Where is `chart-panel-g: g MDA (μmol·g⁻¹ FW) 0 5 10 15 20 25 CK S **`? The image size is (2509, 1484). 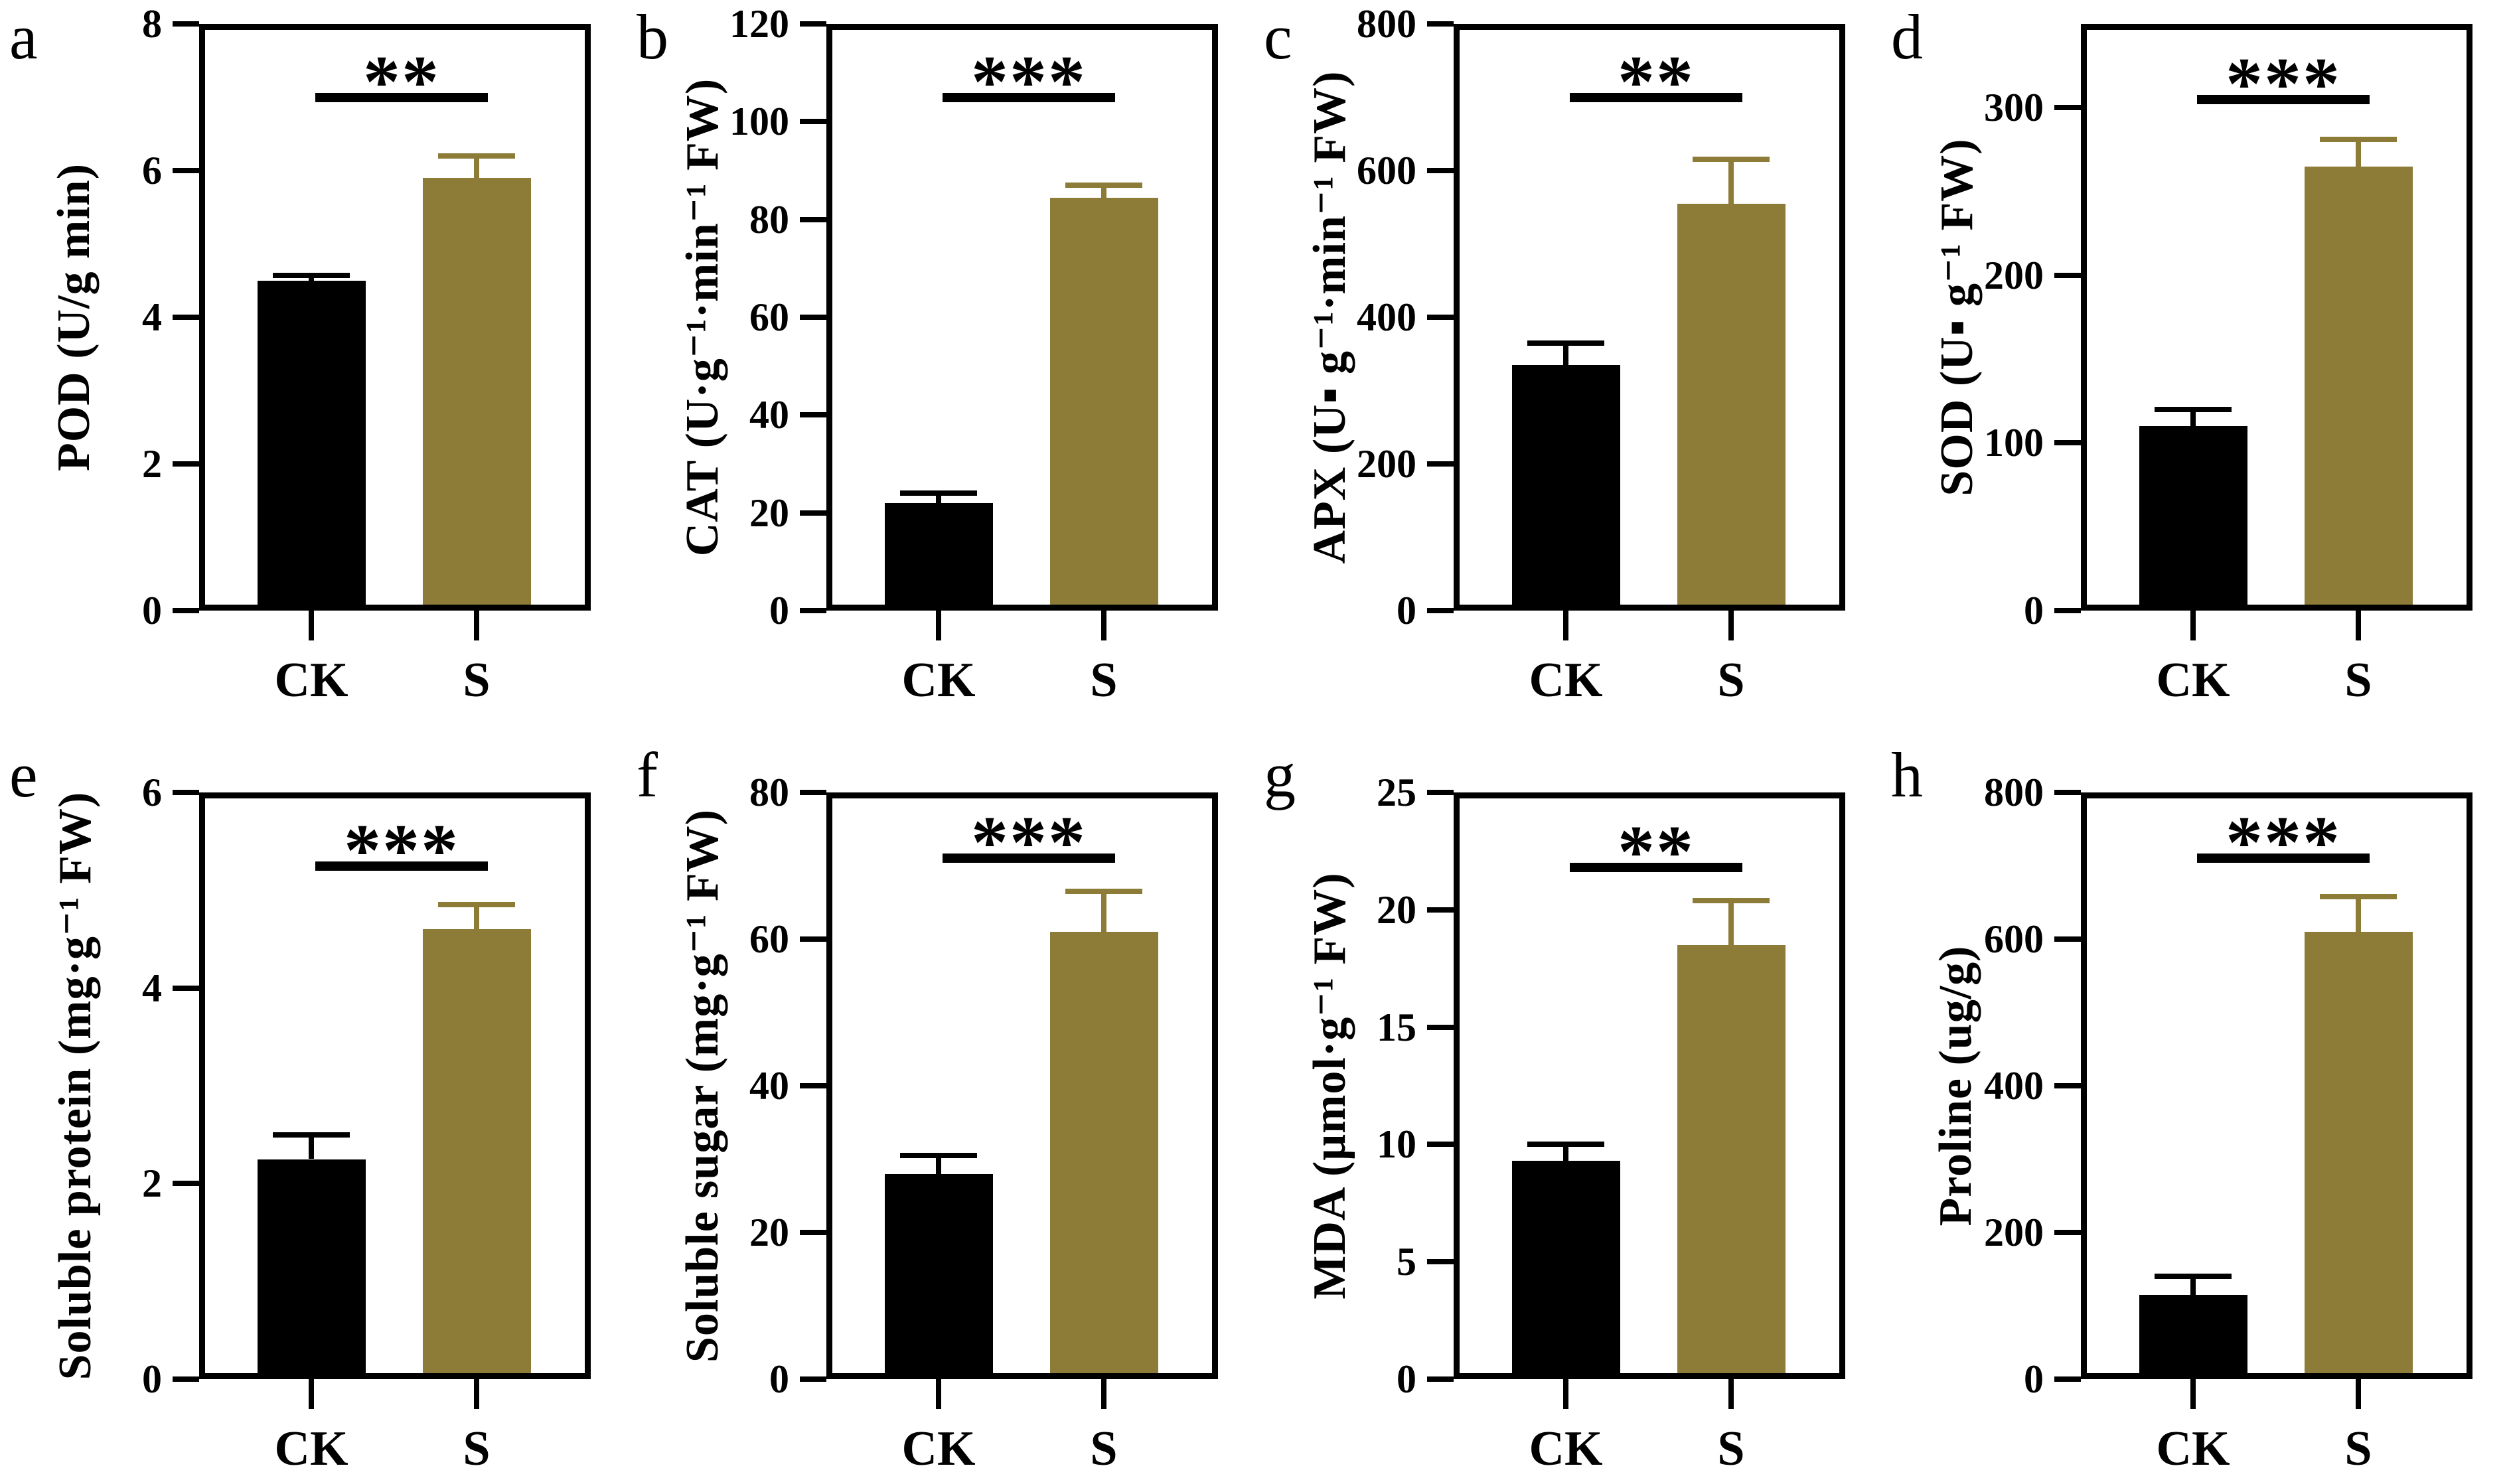
chart-panel-g: g MDA (μmol·g⁻¹ FW) 0 5 10 15 20 25 CK S ** is located at coordinates (1568, 1101).